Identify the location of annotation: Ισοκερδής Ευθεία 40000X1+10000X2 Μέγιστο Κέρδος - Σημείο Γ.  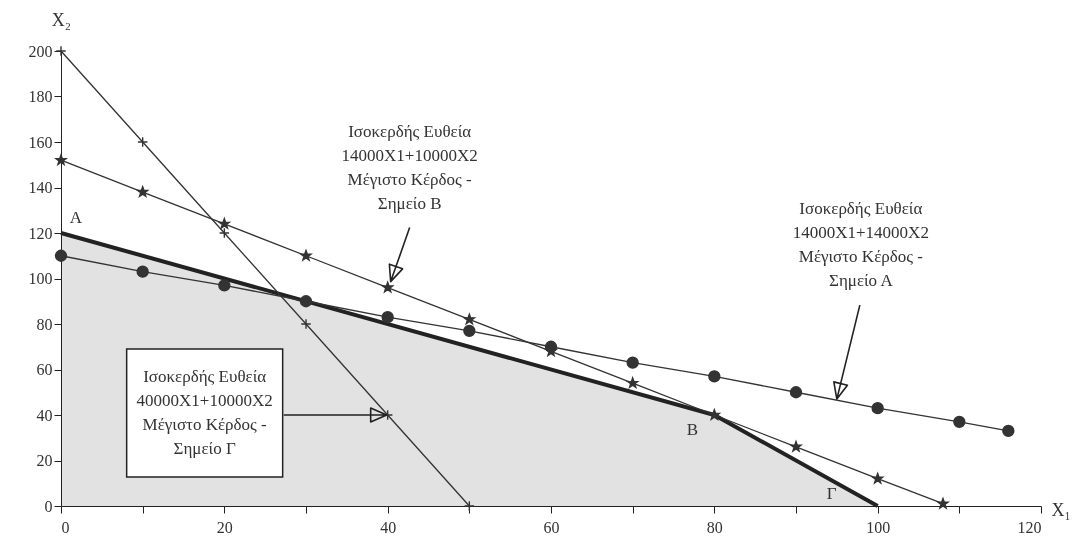
(204, 412).